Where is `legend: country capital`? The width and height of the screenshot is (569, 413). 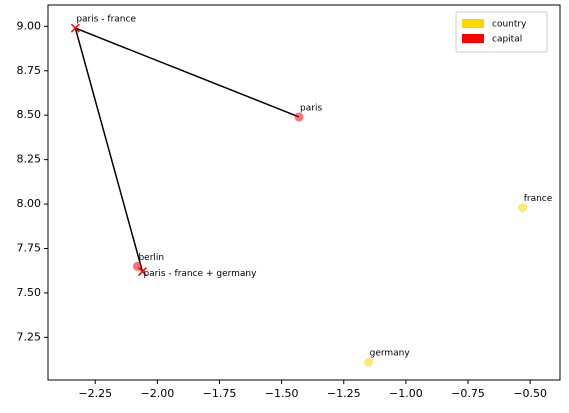
legend: country capital is located at coordinates (501, 32).